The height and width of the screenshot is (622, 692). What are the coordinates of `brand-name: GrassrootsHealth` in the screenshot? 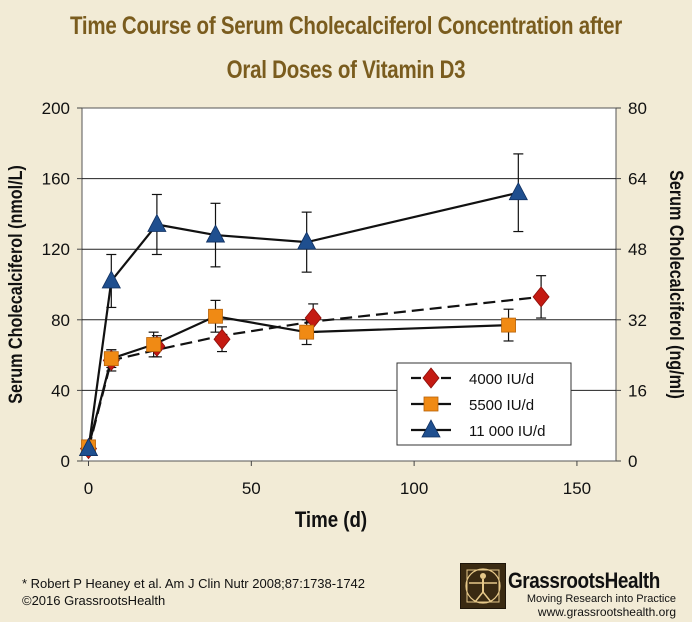 It's located at (584, 580).